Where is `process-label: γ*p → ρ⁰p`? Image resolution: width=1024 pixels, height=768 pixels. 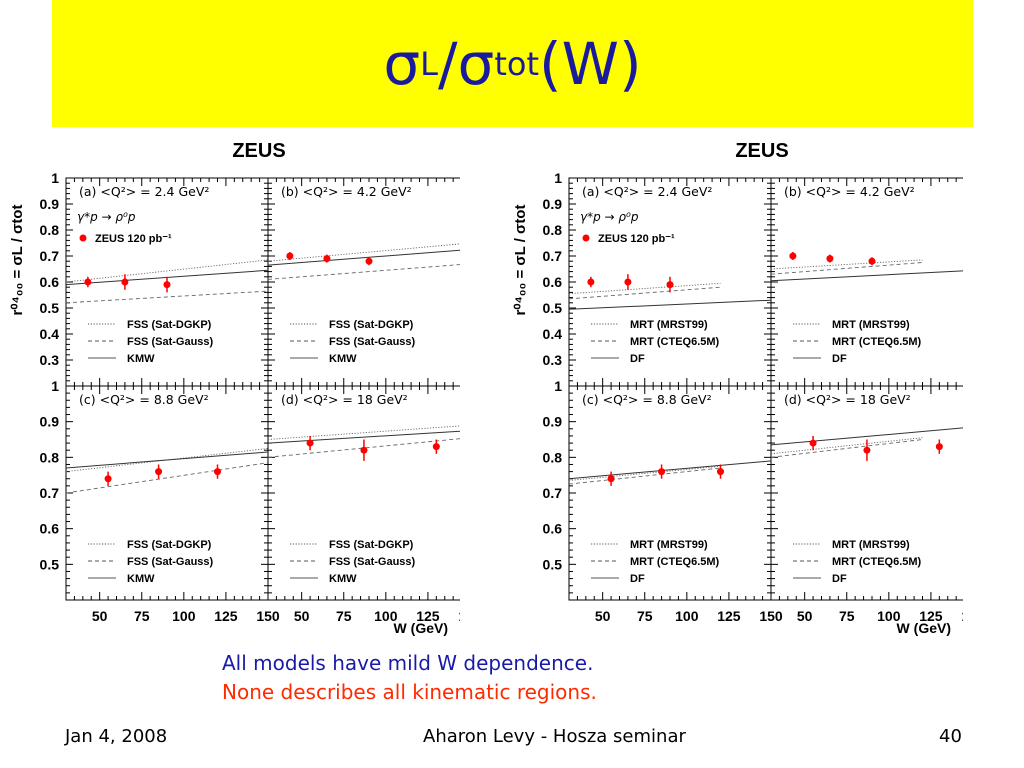 process-label: γ*p → ρ⁰p is located at coordinates (609, 217).